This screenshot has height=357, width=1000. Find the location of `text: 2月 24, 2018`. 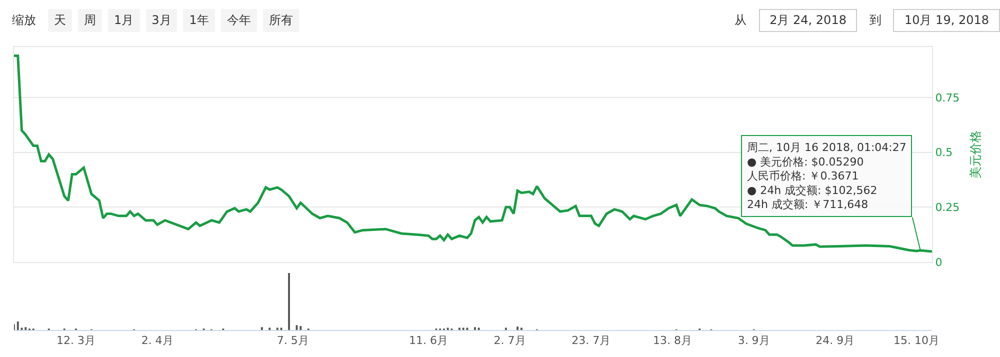

text: 2月 24, 2018 is located at coordinates (808, 20).